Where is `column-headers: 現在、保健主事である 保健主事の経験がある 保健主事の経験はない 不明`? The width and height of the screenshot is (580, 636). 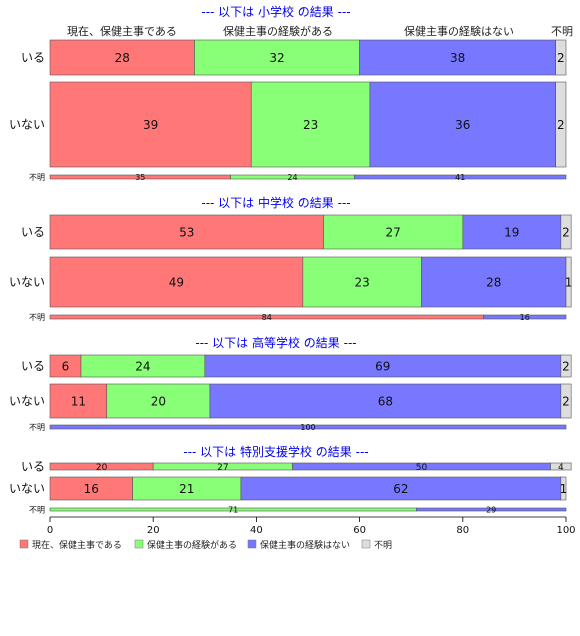 column-headers: 現在、保健主事である 保健主事の経験がある 保健主事の経験はない 不明 is located at coordinates (320, 31).